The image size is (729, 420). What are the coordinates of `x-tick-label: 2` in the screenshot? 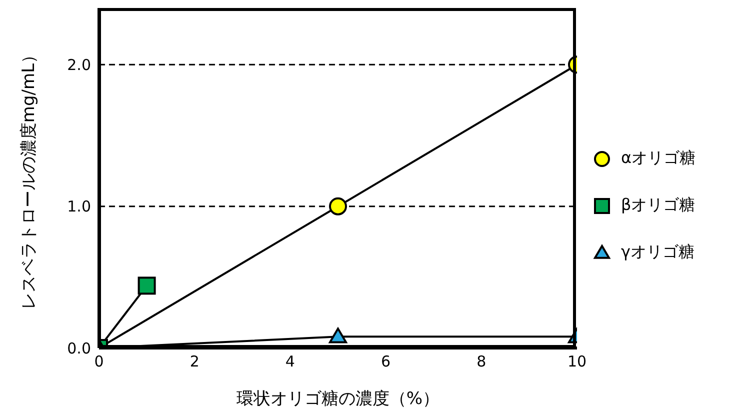 It's located at (195, 361).